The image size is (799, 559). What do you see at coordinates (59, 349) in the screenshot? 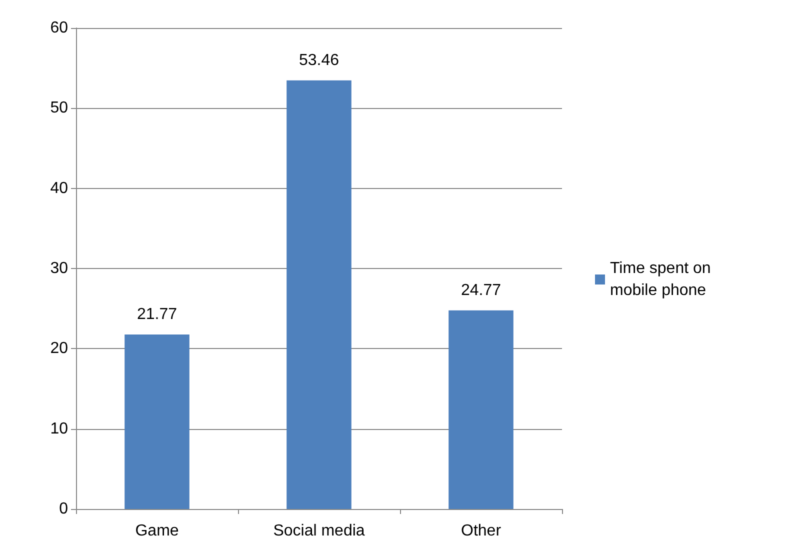
I see `y-tick-label: 20` at bounding box center [59, 349].